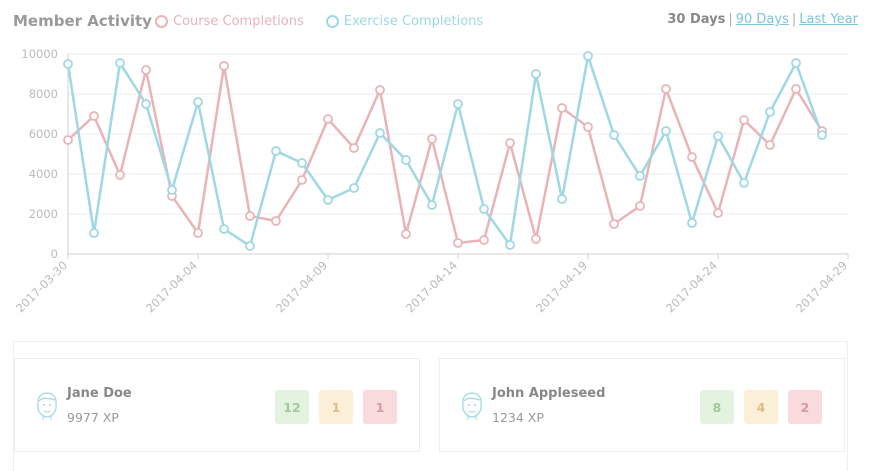 The width and height of the screenshot is (871, 471). What do you see at coordinates (332, 21) in the screenshot?
I see `legend-swatch-exercise` at bounding box center [332, 21].